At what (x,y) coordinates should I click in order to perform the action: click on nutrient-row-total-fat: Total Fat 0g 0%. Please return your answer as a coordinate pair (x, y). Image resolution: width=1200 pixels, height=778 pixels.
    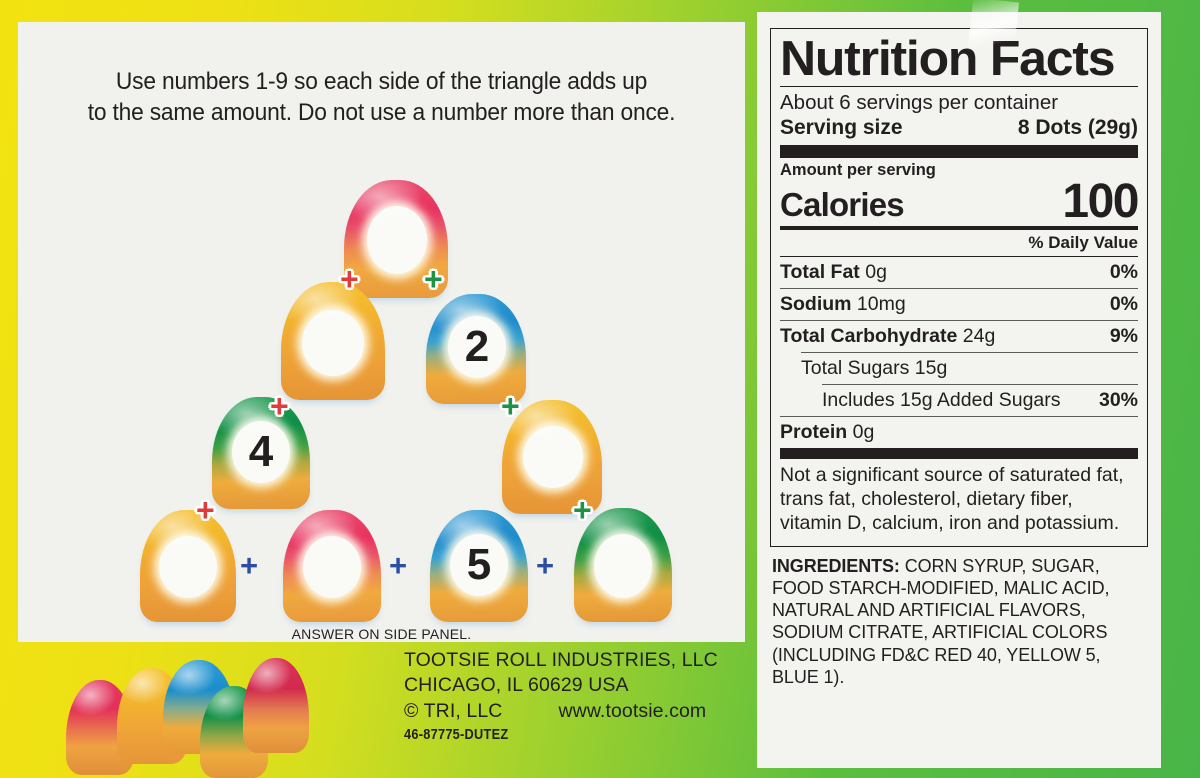
    Looking at the image, I should click on (959, 272).